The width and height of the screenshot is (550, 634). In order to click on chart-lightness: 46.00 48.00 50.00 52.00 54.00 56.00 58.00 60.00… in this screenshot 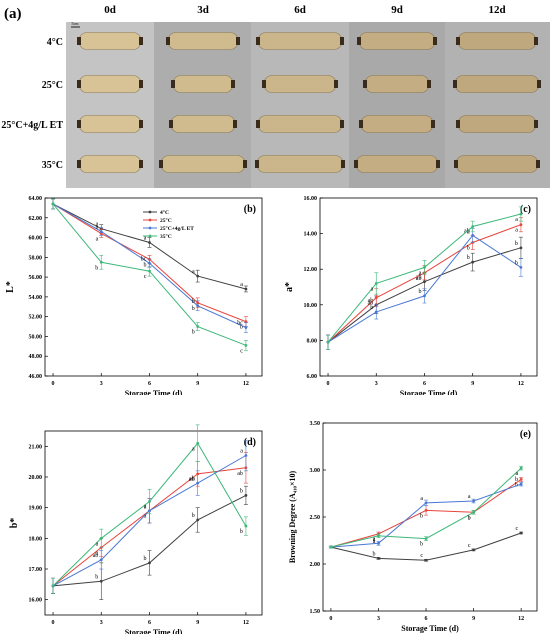, I will do `click(134, 295)`.